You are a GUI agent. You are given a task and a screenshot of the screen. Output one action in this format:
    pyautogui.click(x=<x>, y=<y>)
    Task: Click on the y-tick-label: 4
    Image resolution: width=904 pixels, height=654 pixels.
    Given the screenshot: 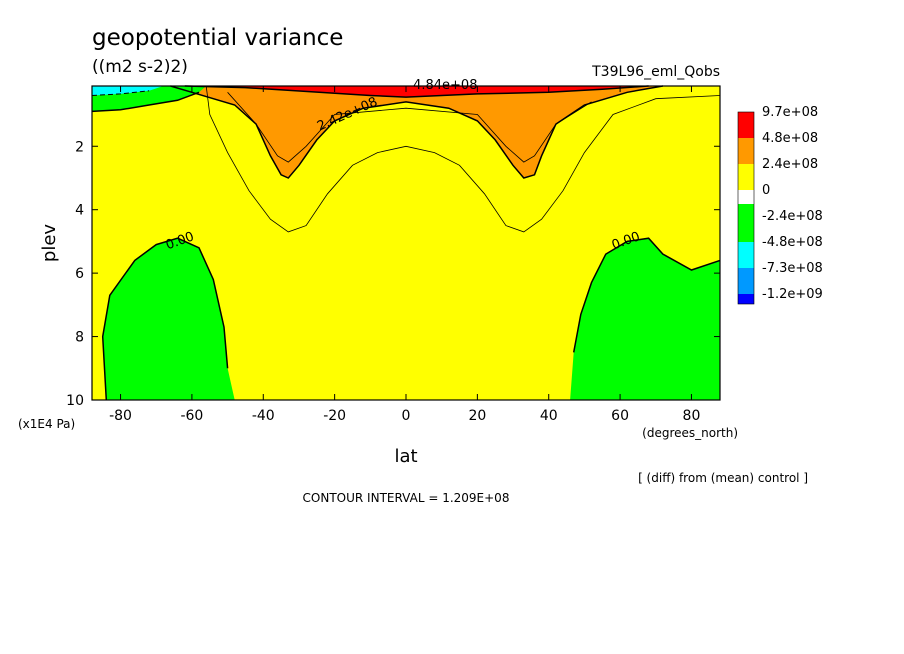 What is the action you would take?
    pyautogui.click(x=79, y=211)
    